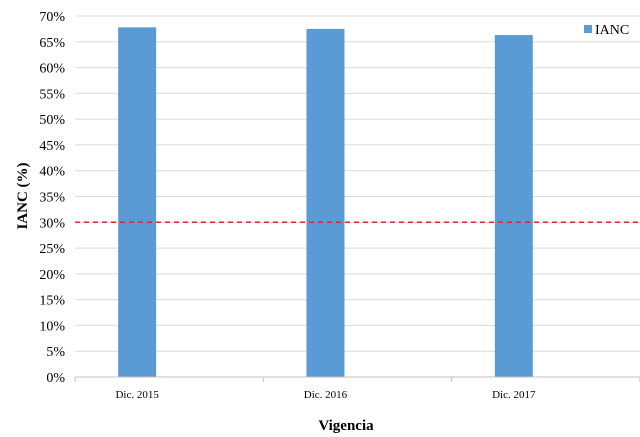 This screenshot has width=640, height=437. Describe the element at coordinates (357, 389) in the screenshot. I see `x-axis-ticks: Dic. 2015 Dic. 2016 Dic. 2017` at that location.